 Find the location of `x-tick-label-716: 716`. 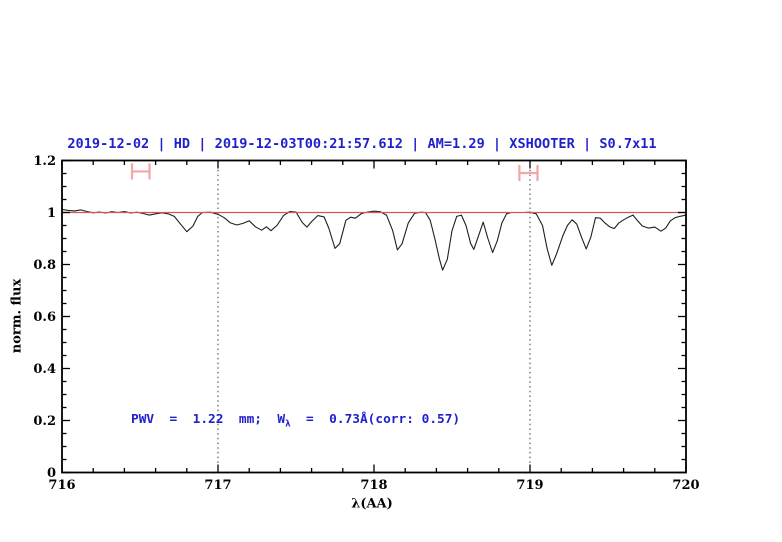

x-tick-label-716: 716 is located at coordinates (61, 485).